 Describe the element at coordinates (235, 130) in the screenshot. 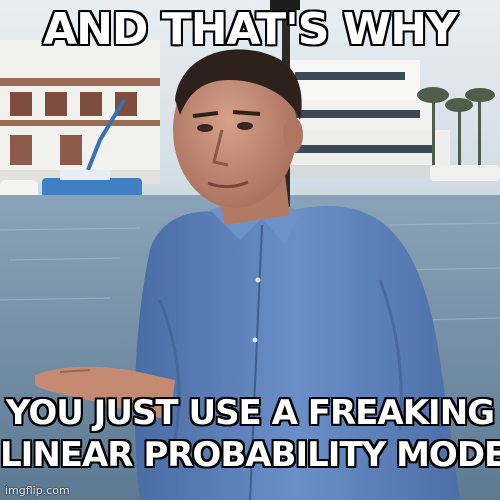

I see `head` at that location.